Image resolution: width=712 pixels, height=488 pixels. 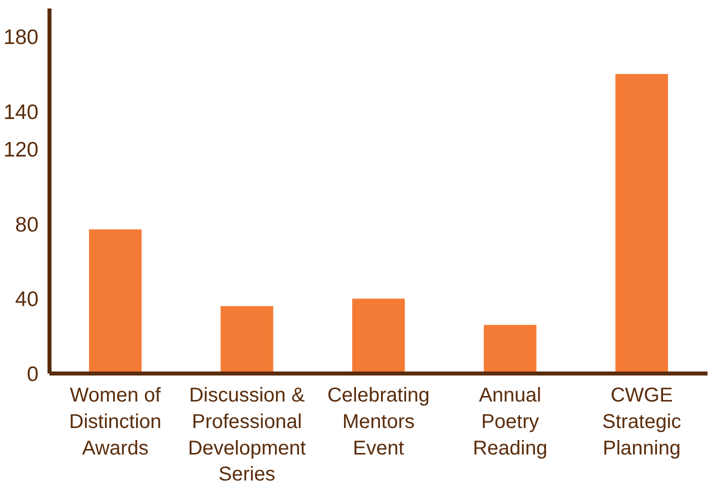 I want to click on y-tick-label: 80, so click(x=26, y=224).